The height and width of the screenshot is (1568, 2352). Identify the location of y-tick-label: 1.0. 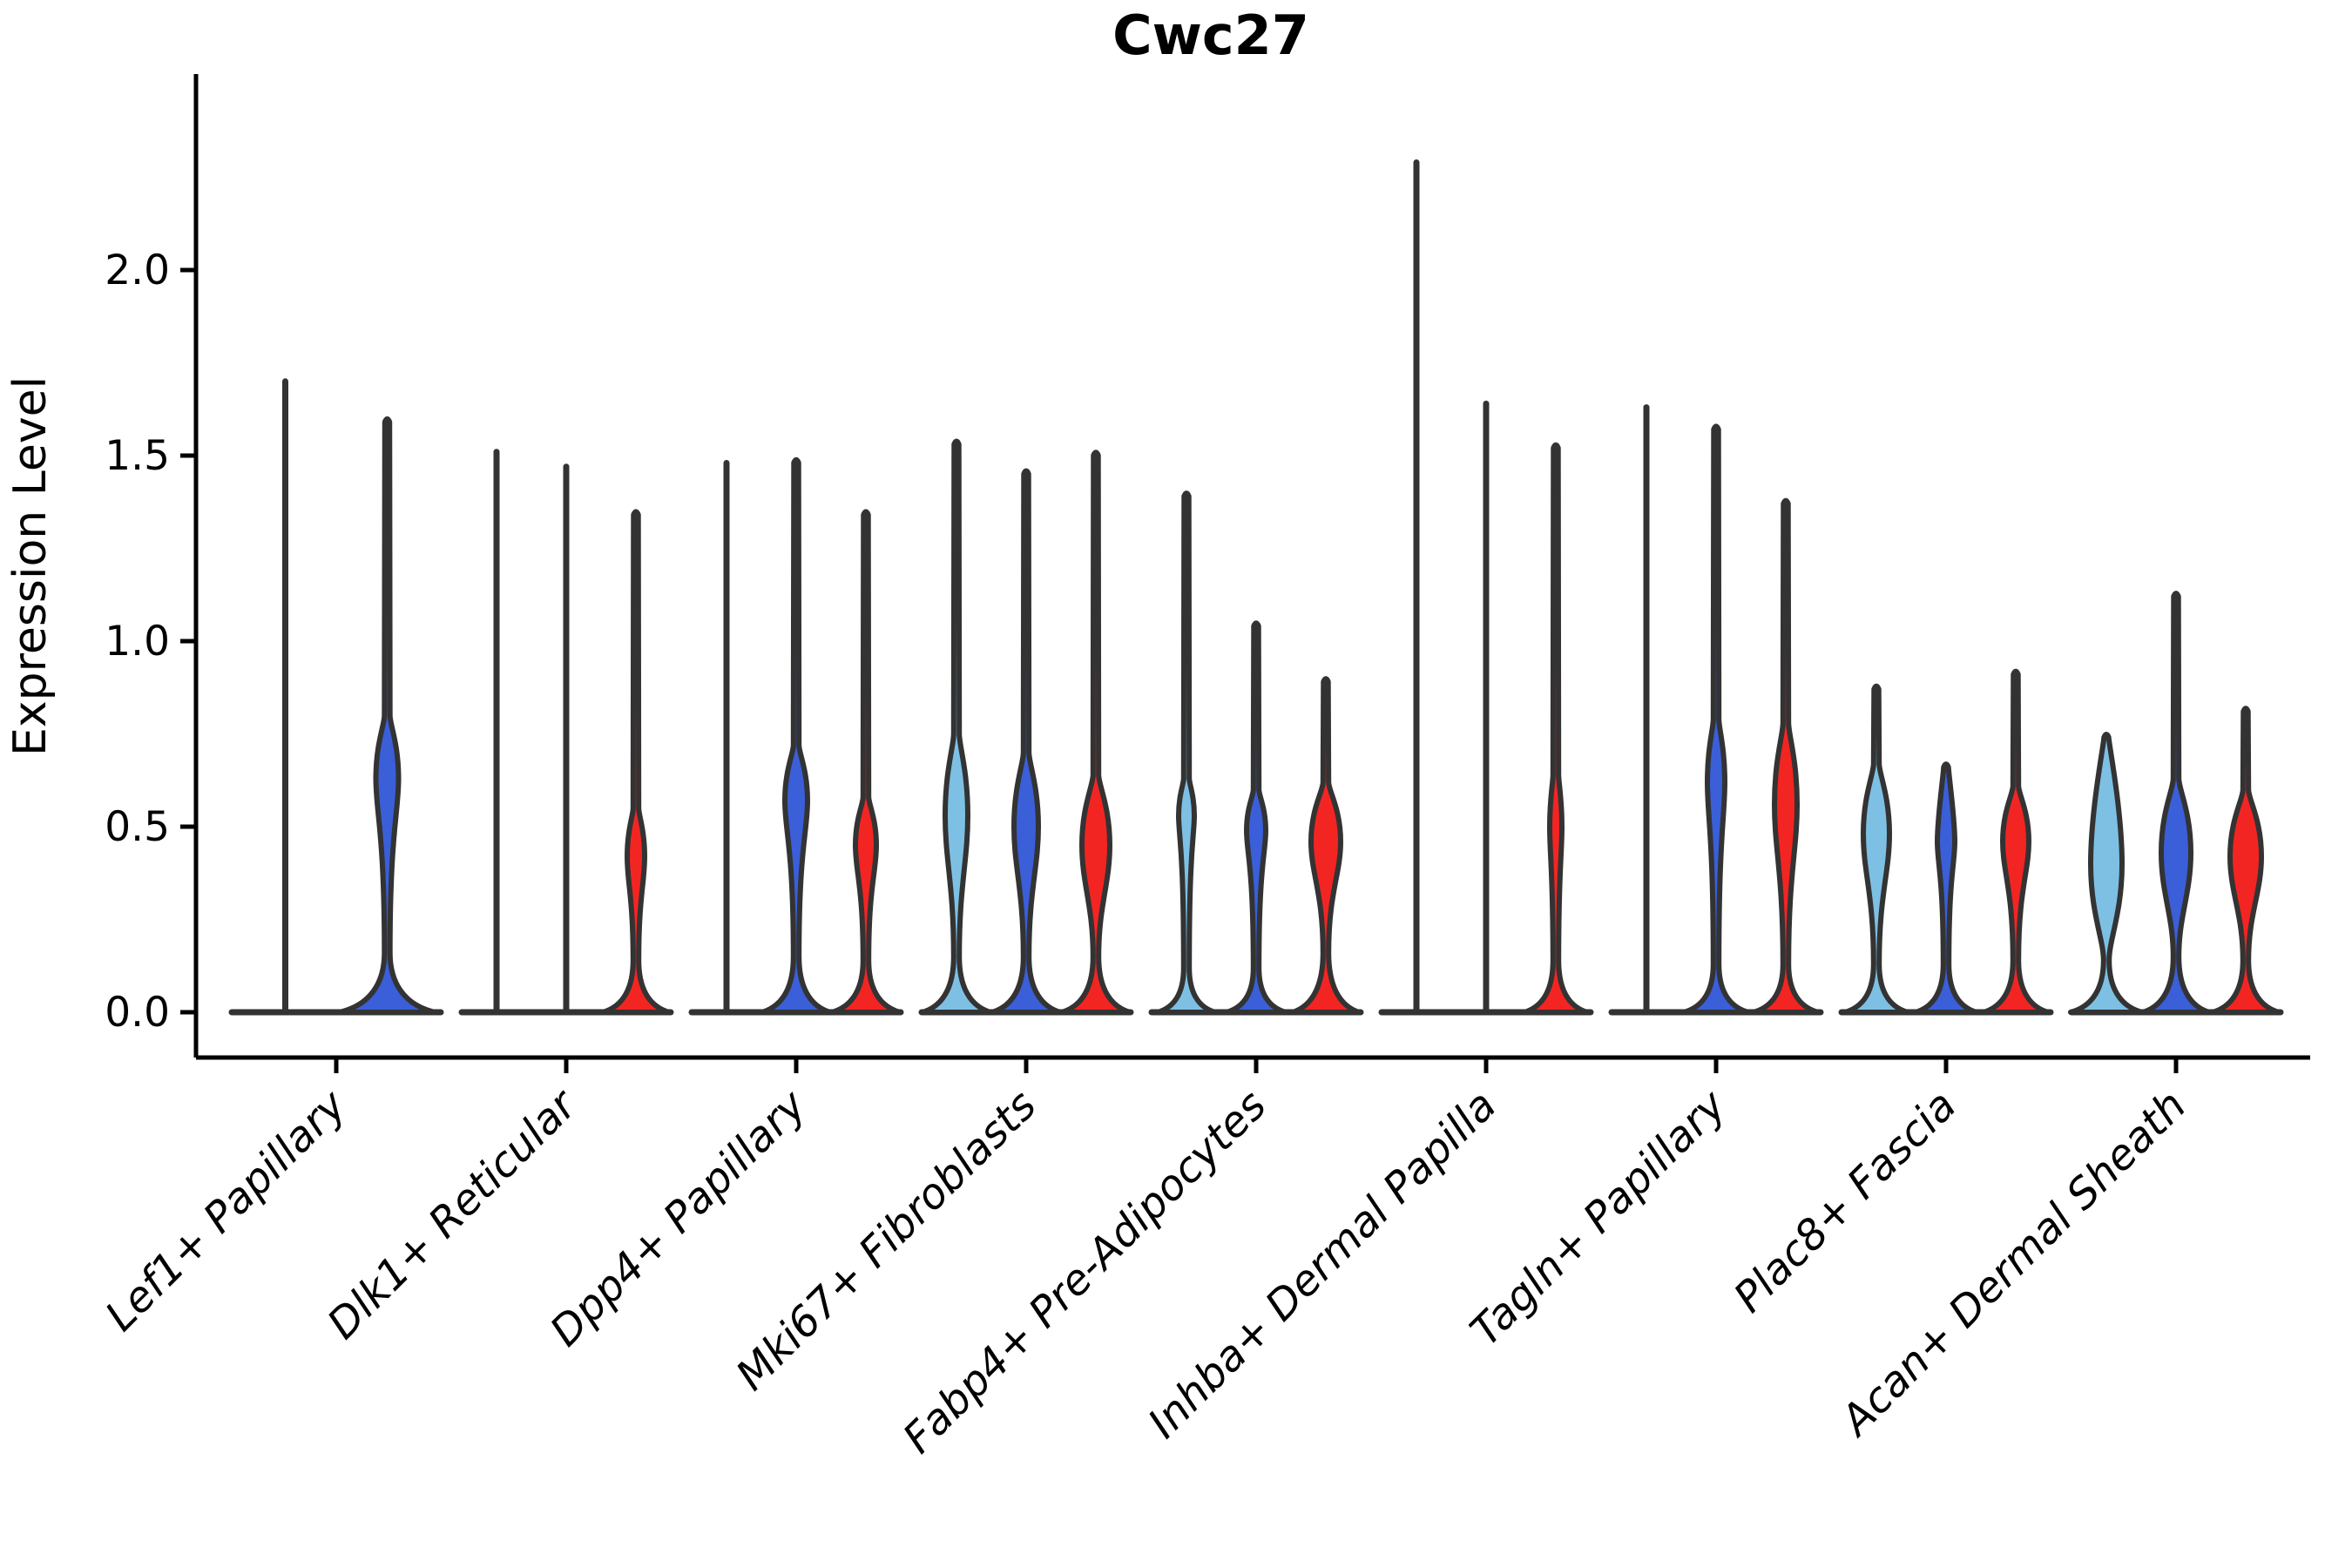
(137, 642).